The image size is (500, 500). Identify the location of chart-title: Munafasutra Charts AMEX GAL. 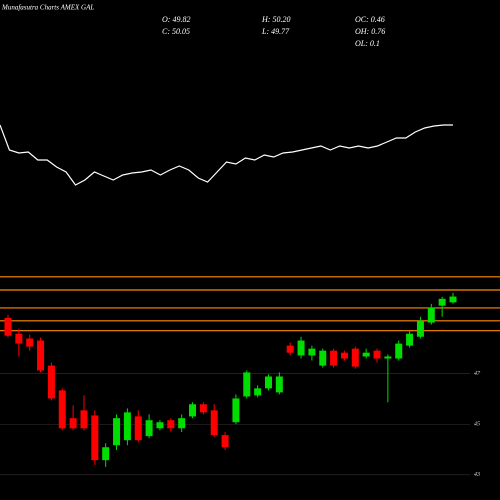
(47, 8).